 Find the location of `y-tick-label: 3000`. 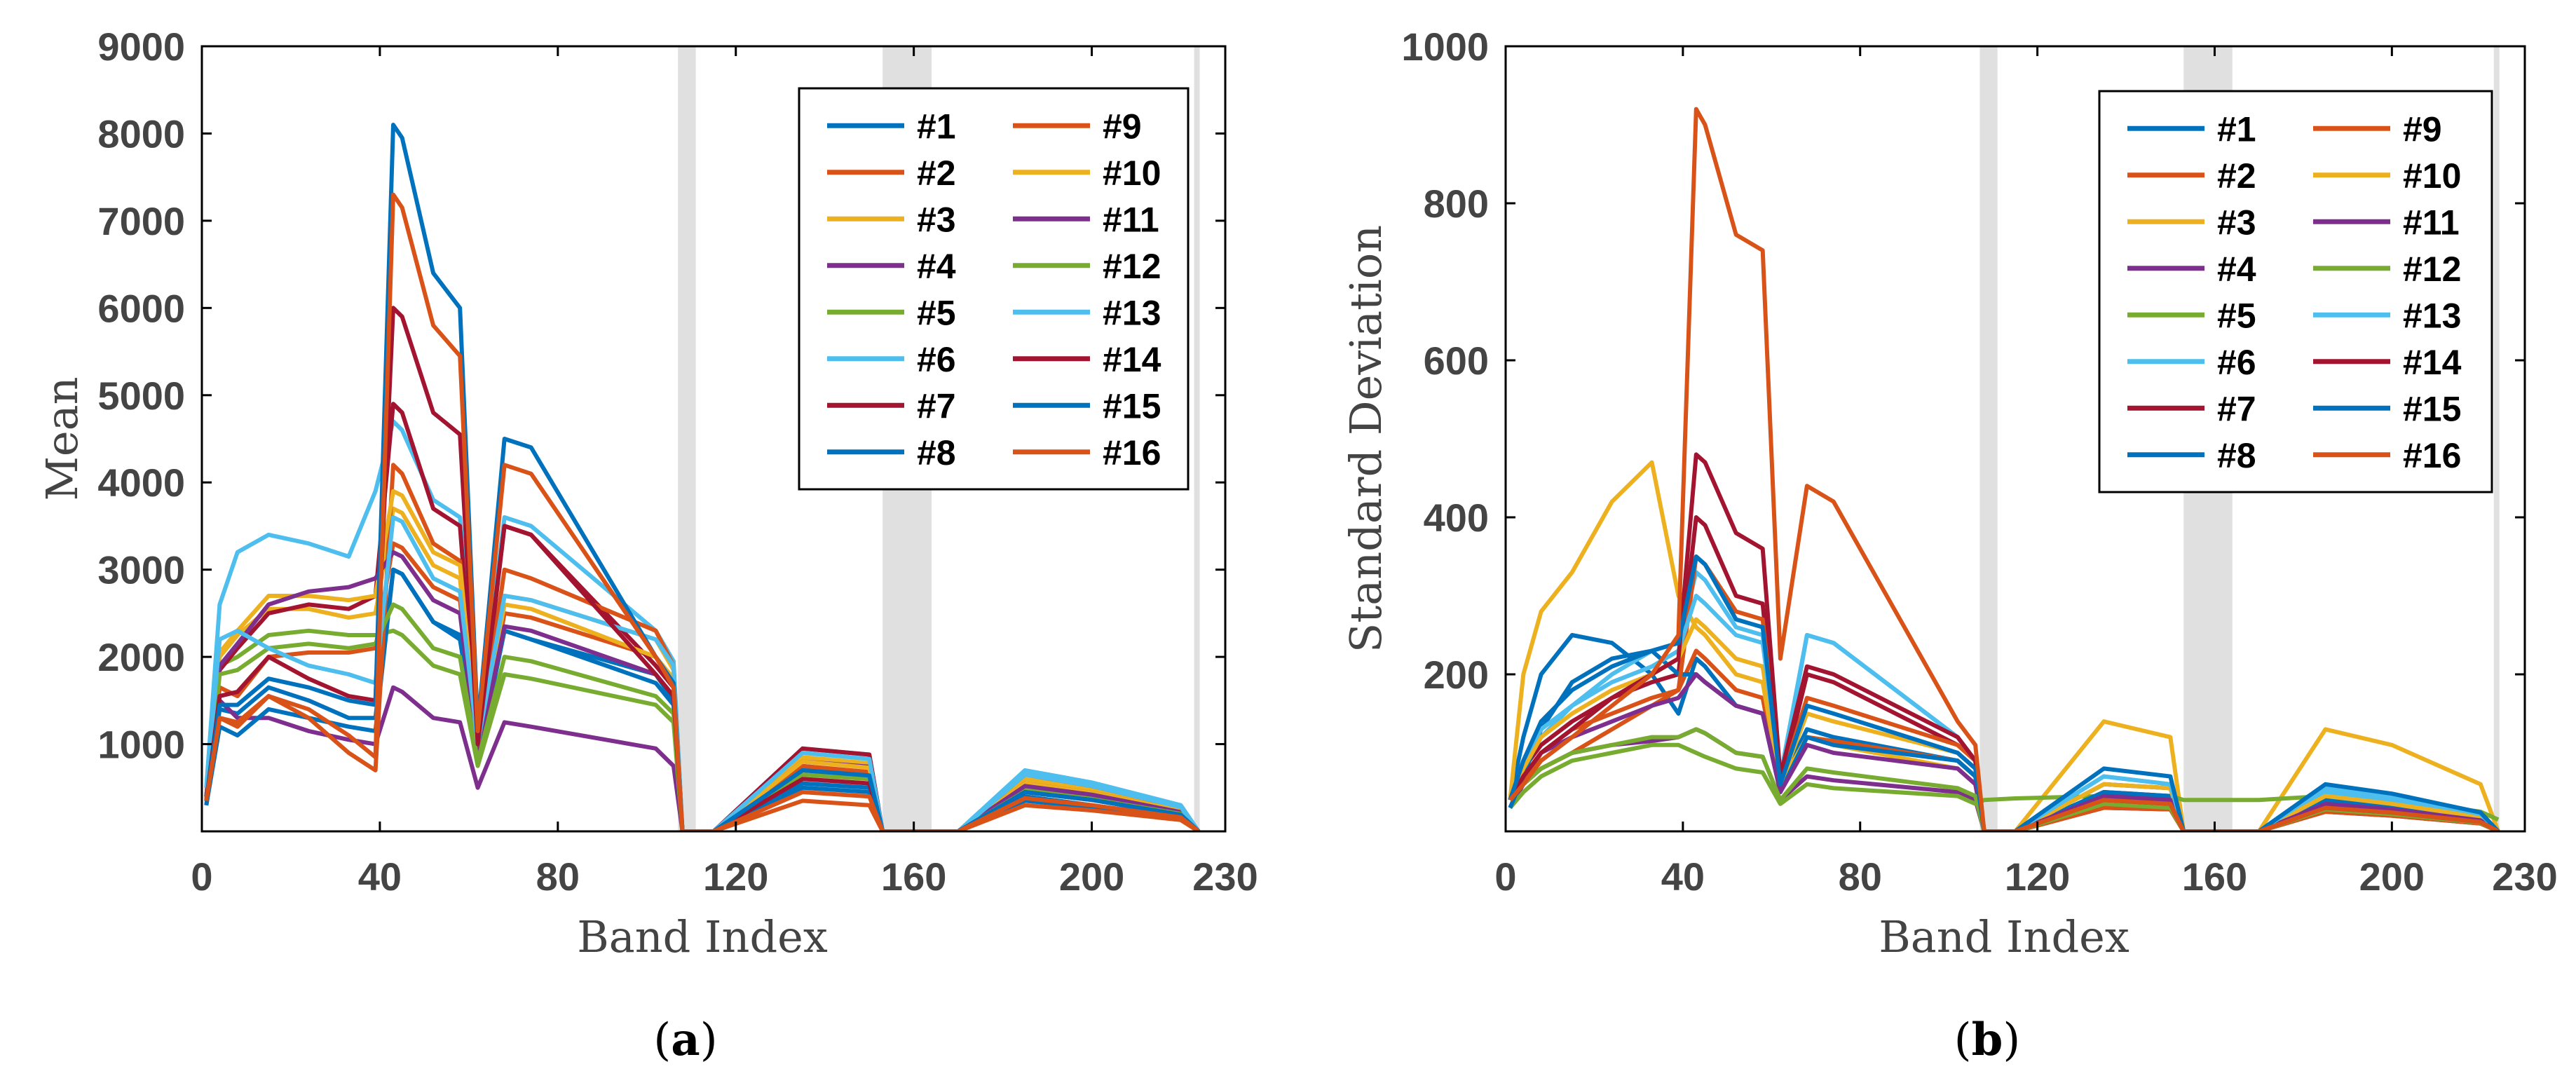

y-tick-label: 3000 is located at coordinates (141, 570).